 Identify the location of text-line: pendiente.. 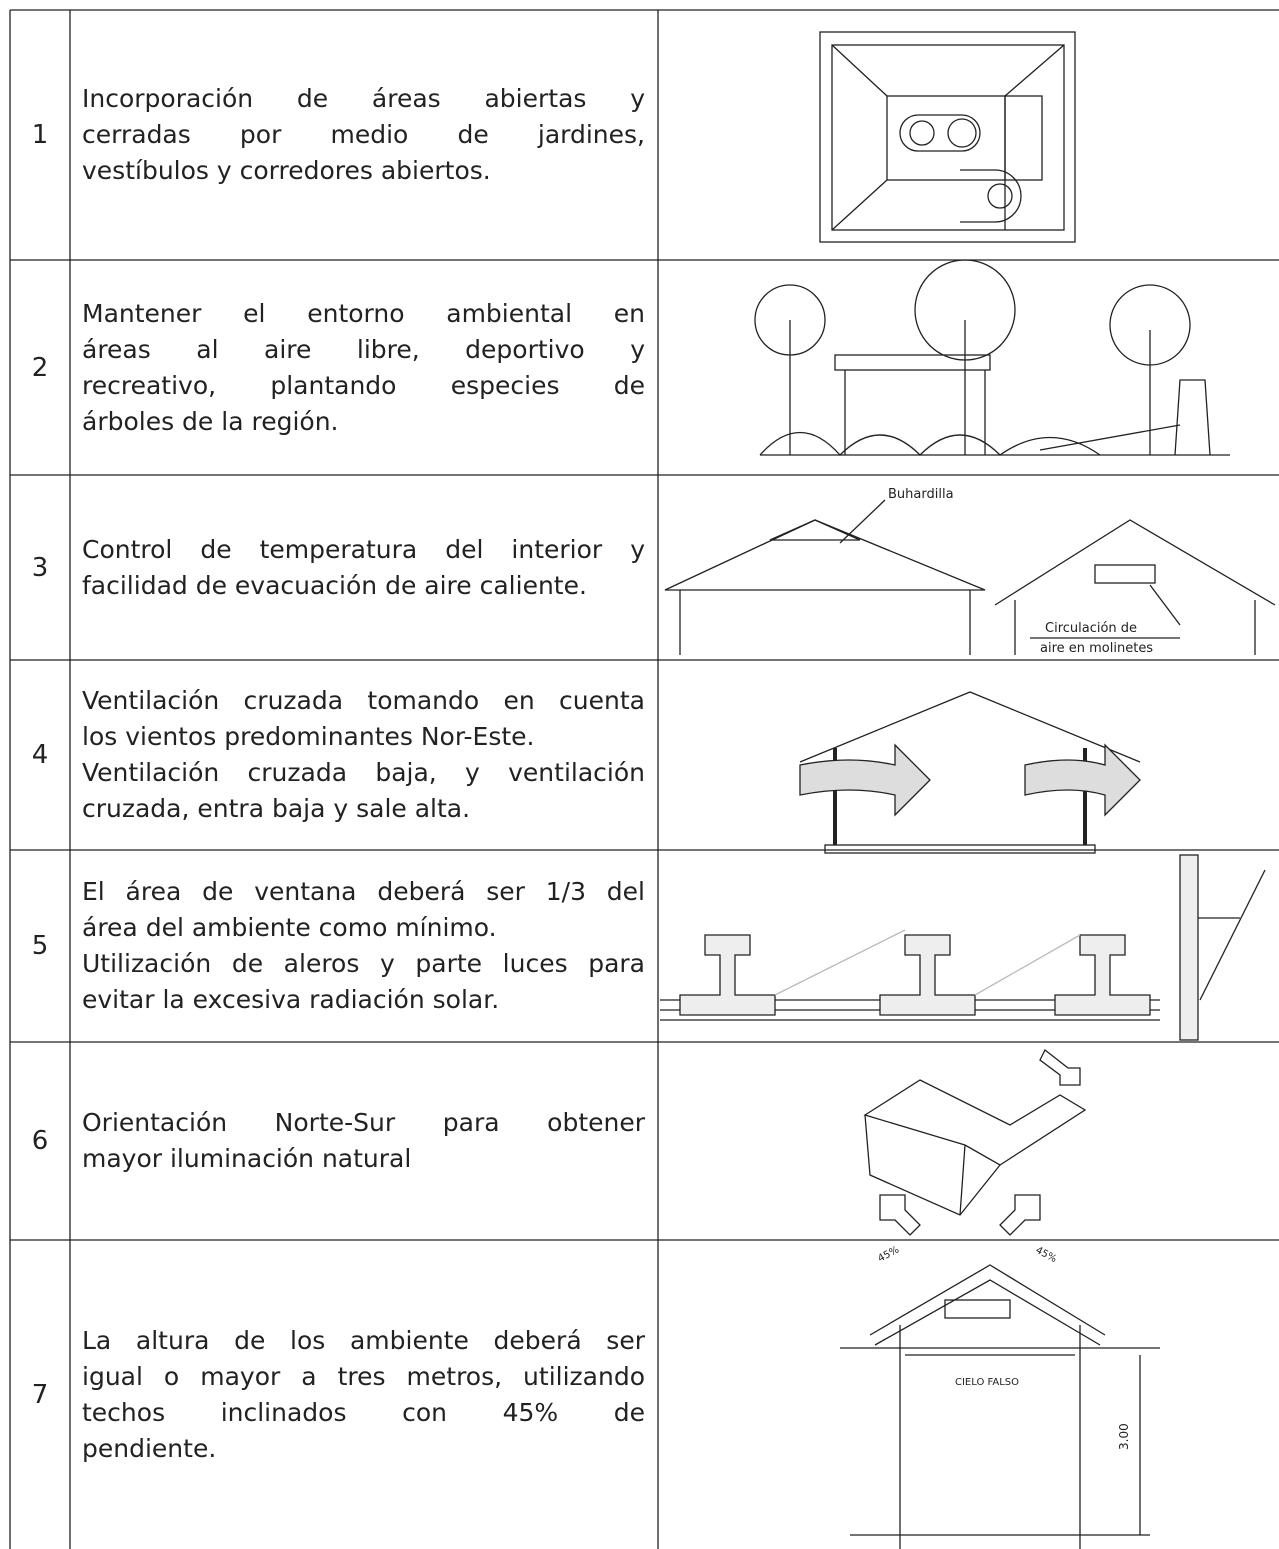
(149, 1448).